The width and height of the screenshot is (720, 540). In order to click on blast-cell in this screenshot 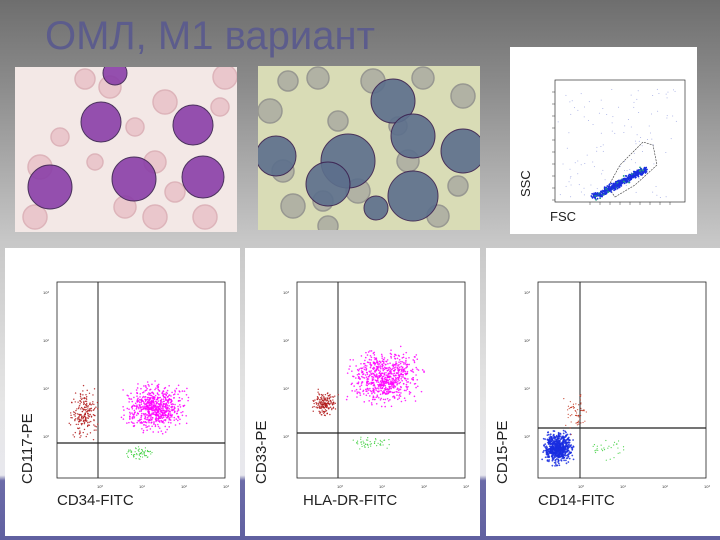, I will do `click(115, 76)`.